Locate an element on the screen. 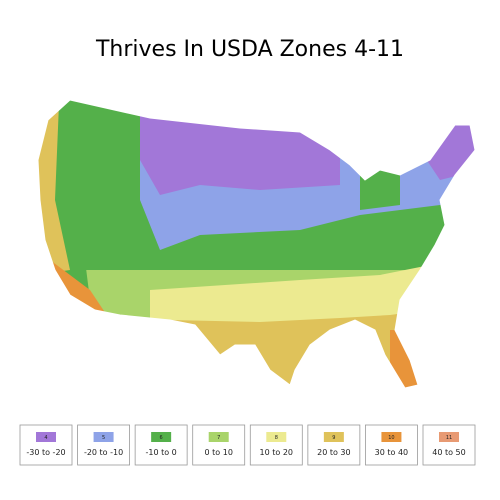 This screenshot has width=500, height=500. legend-item: 9 20 to 30 is located at coordinates (334, 445).